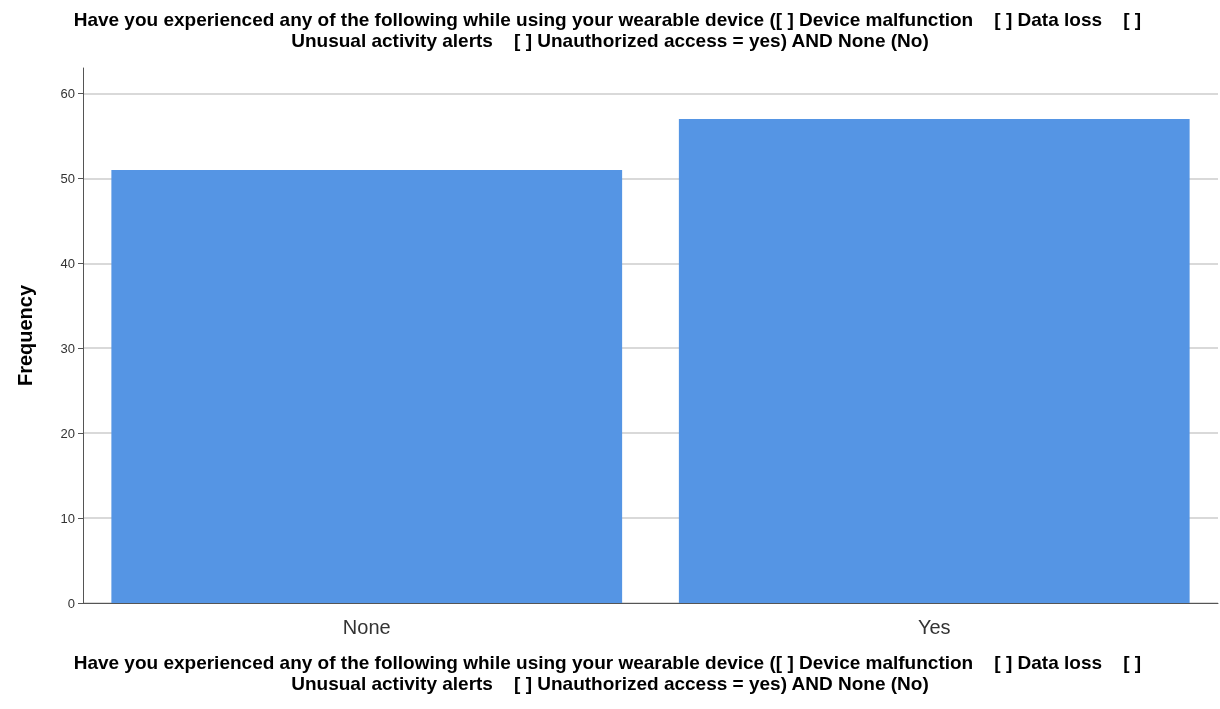 The width and height of the screenshot is (1220, 709). I want to click on y-tick-label: 0, so click(71, 603).